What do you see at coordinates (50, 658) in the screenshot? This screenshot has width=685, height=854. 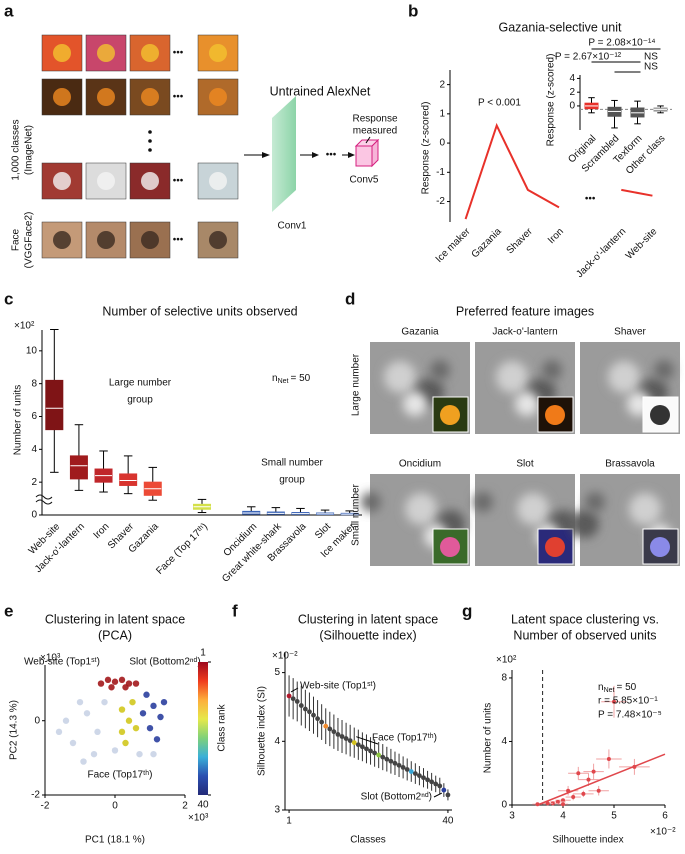 I see `y-multiplier: ×10³` at bounding box center [50, 658].